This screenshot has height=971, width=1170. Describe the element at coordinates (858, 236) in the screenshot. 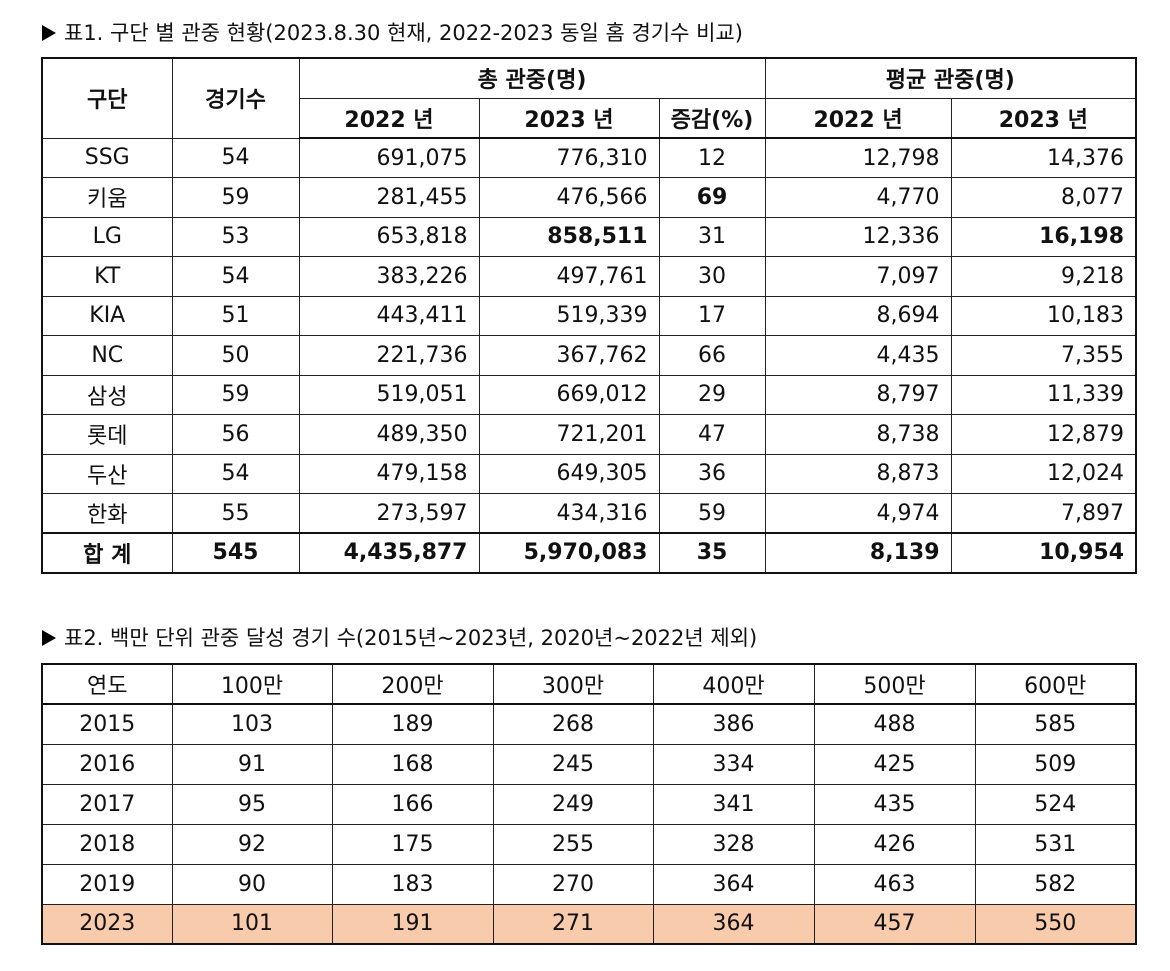

I see `avg-2022-cell: 12,336` at that location.